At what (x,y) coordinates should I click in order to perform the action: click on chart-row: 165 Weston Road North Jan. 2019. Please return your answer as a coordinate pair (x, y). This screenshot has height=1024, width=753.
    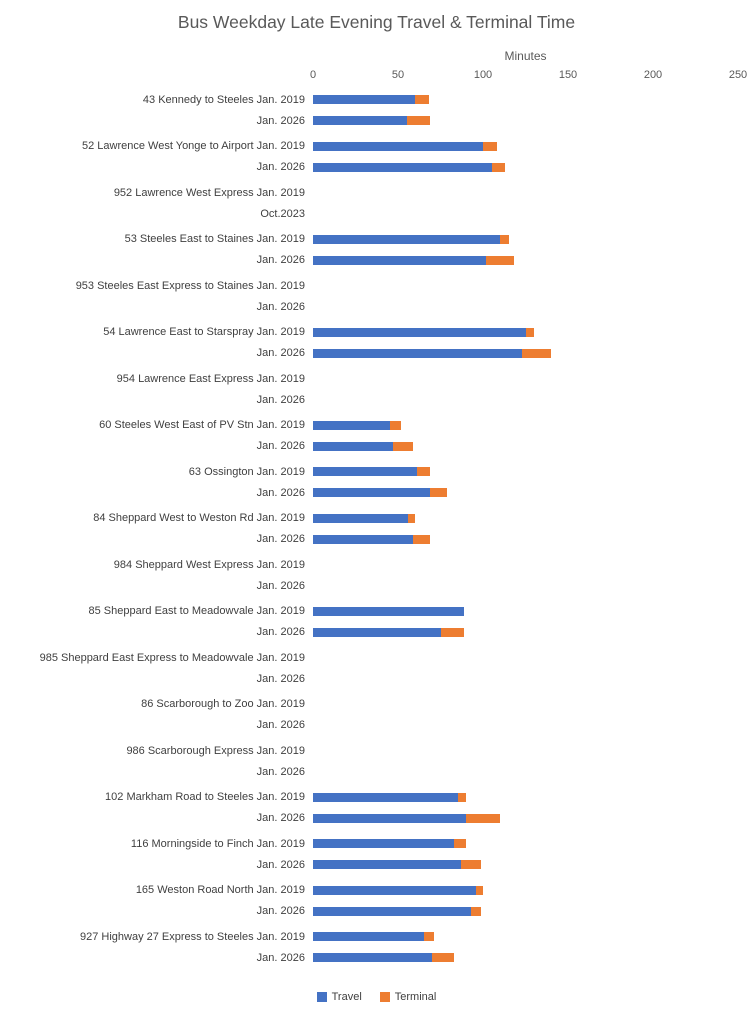
    Looking at the image, I should click on (376, 890).